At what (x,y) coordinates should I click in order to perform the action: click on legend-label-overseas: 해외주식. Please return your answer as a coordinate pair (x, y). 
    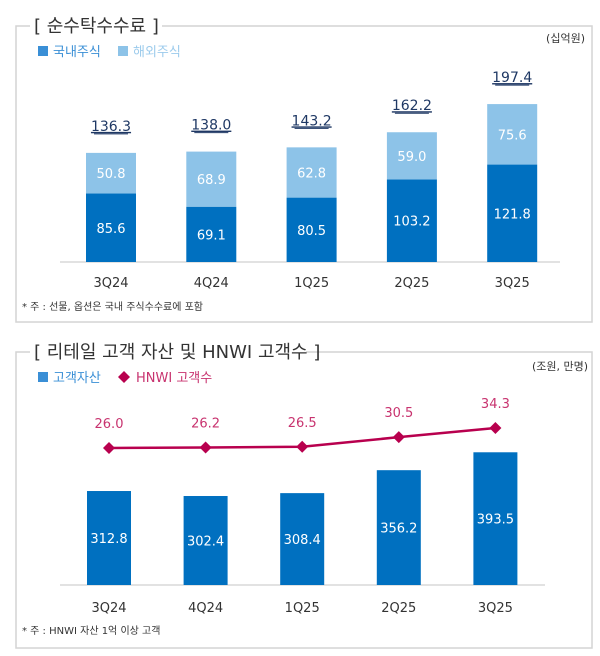
    Looking at the image, I should click on (157, 52).